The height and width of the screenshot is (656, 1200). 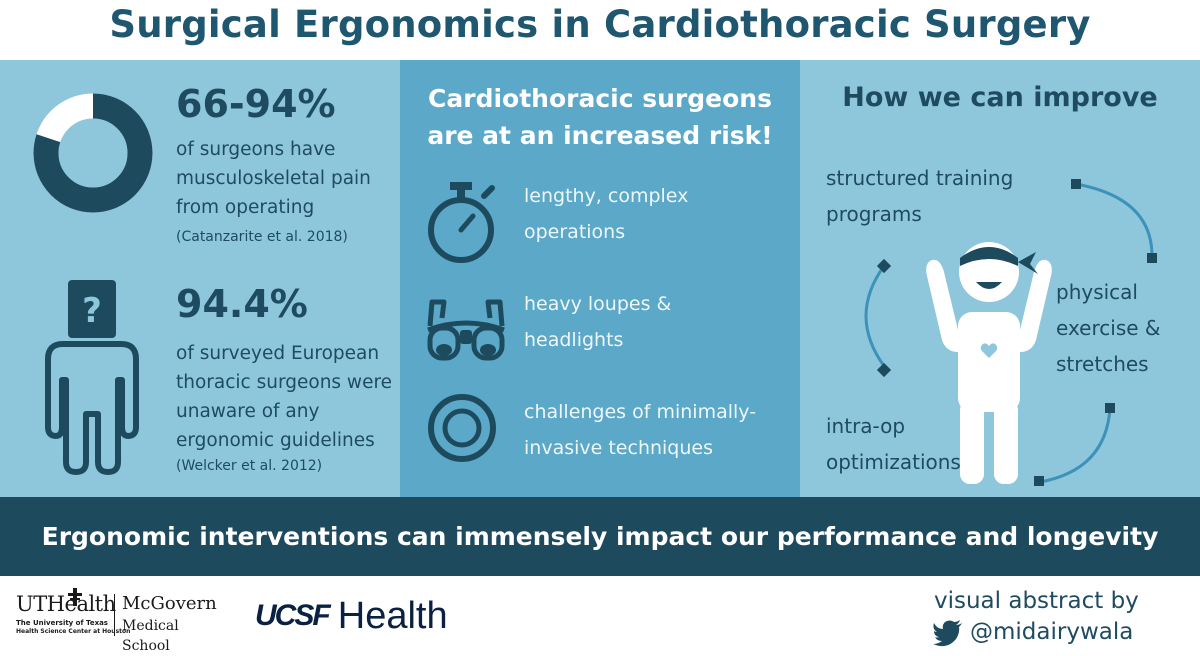 What do you see at coordinates (1000, 97) in the screenshot?
I see `right-heading: How we can improve` at bounding box center [1000, 97].